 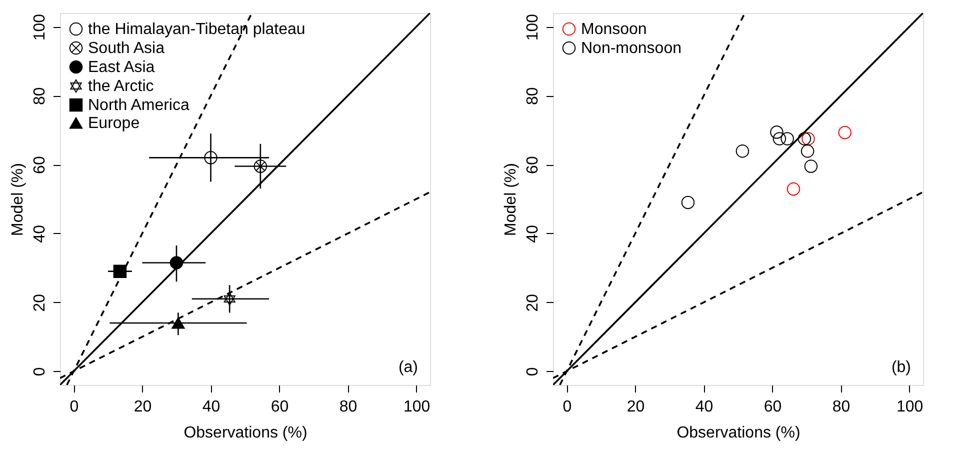 I want to click on legend-label: Europe, so click(x=114, y=123).